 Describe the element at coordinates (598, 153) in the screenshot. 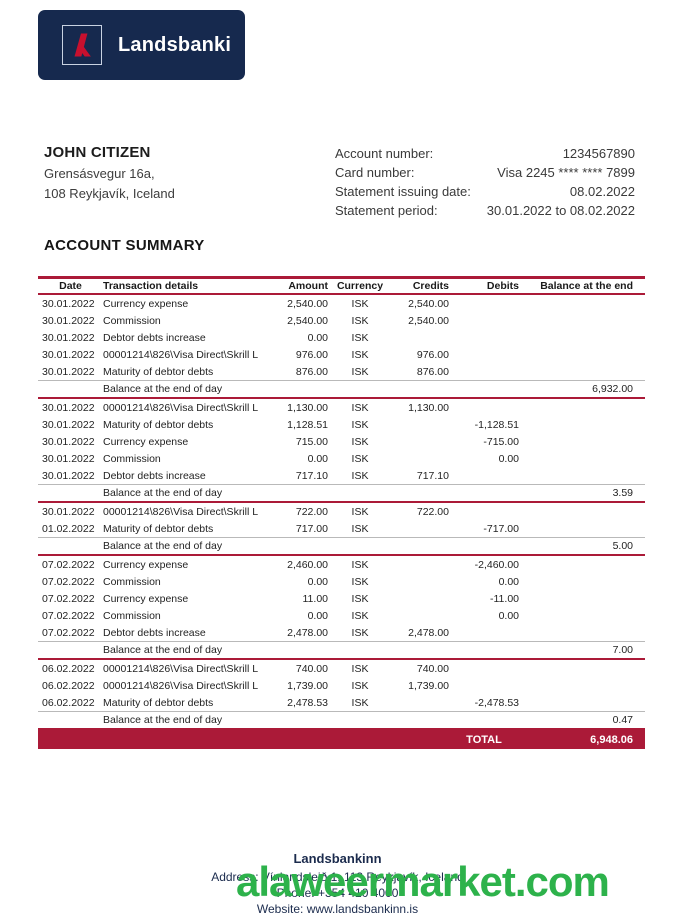

I see `info-value: 1234567890` at that location.